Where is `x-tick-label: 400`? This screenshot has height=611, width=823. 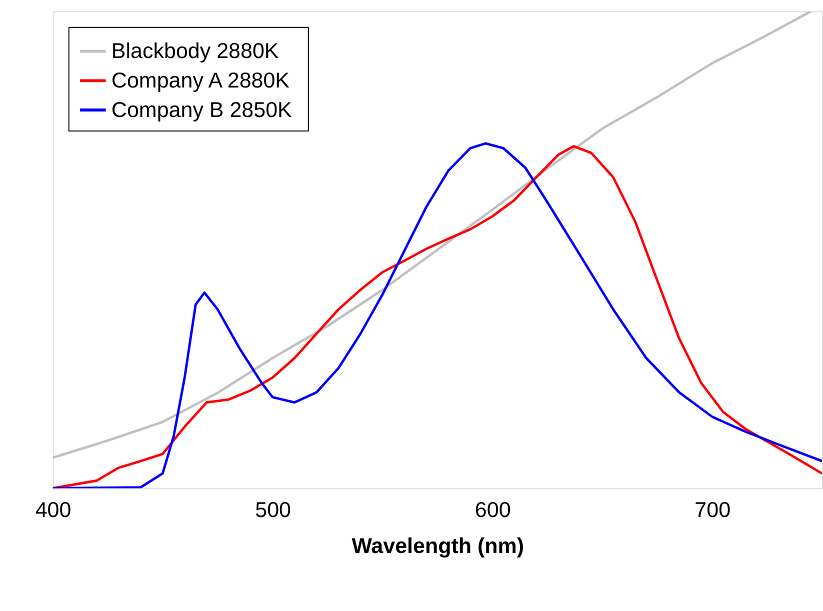
x-tick-label: 400 is located at coordinates (53, 510).